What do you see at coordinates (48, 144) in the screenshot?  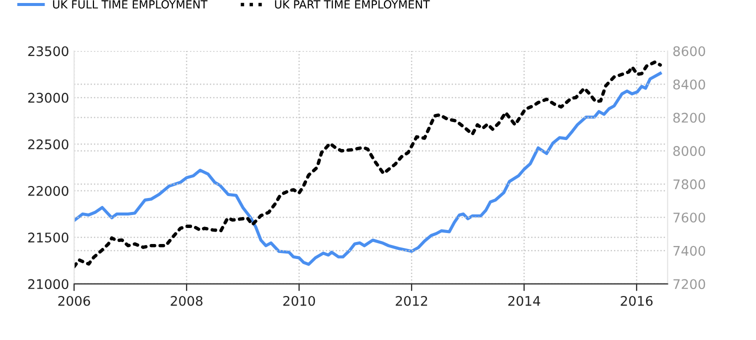 I see `y-tick-label: 22500` at bounding box center [48, 144].